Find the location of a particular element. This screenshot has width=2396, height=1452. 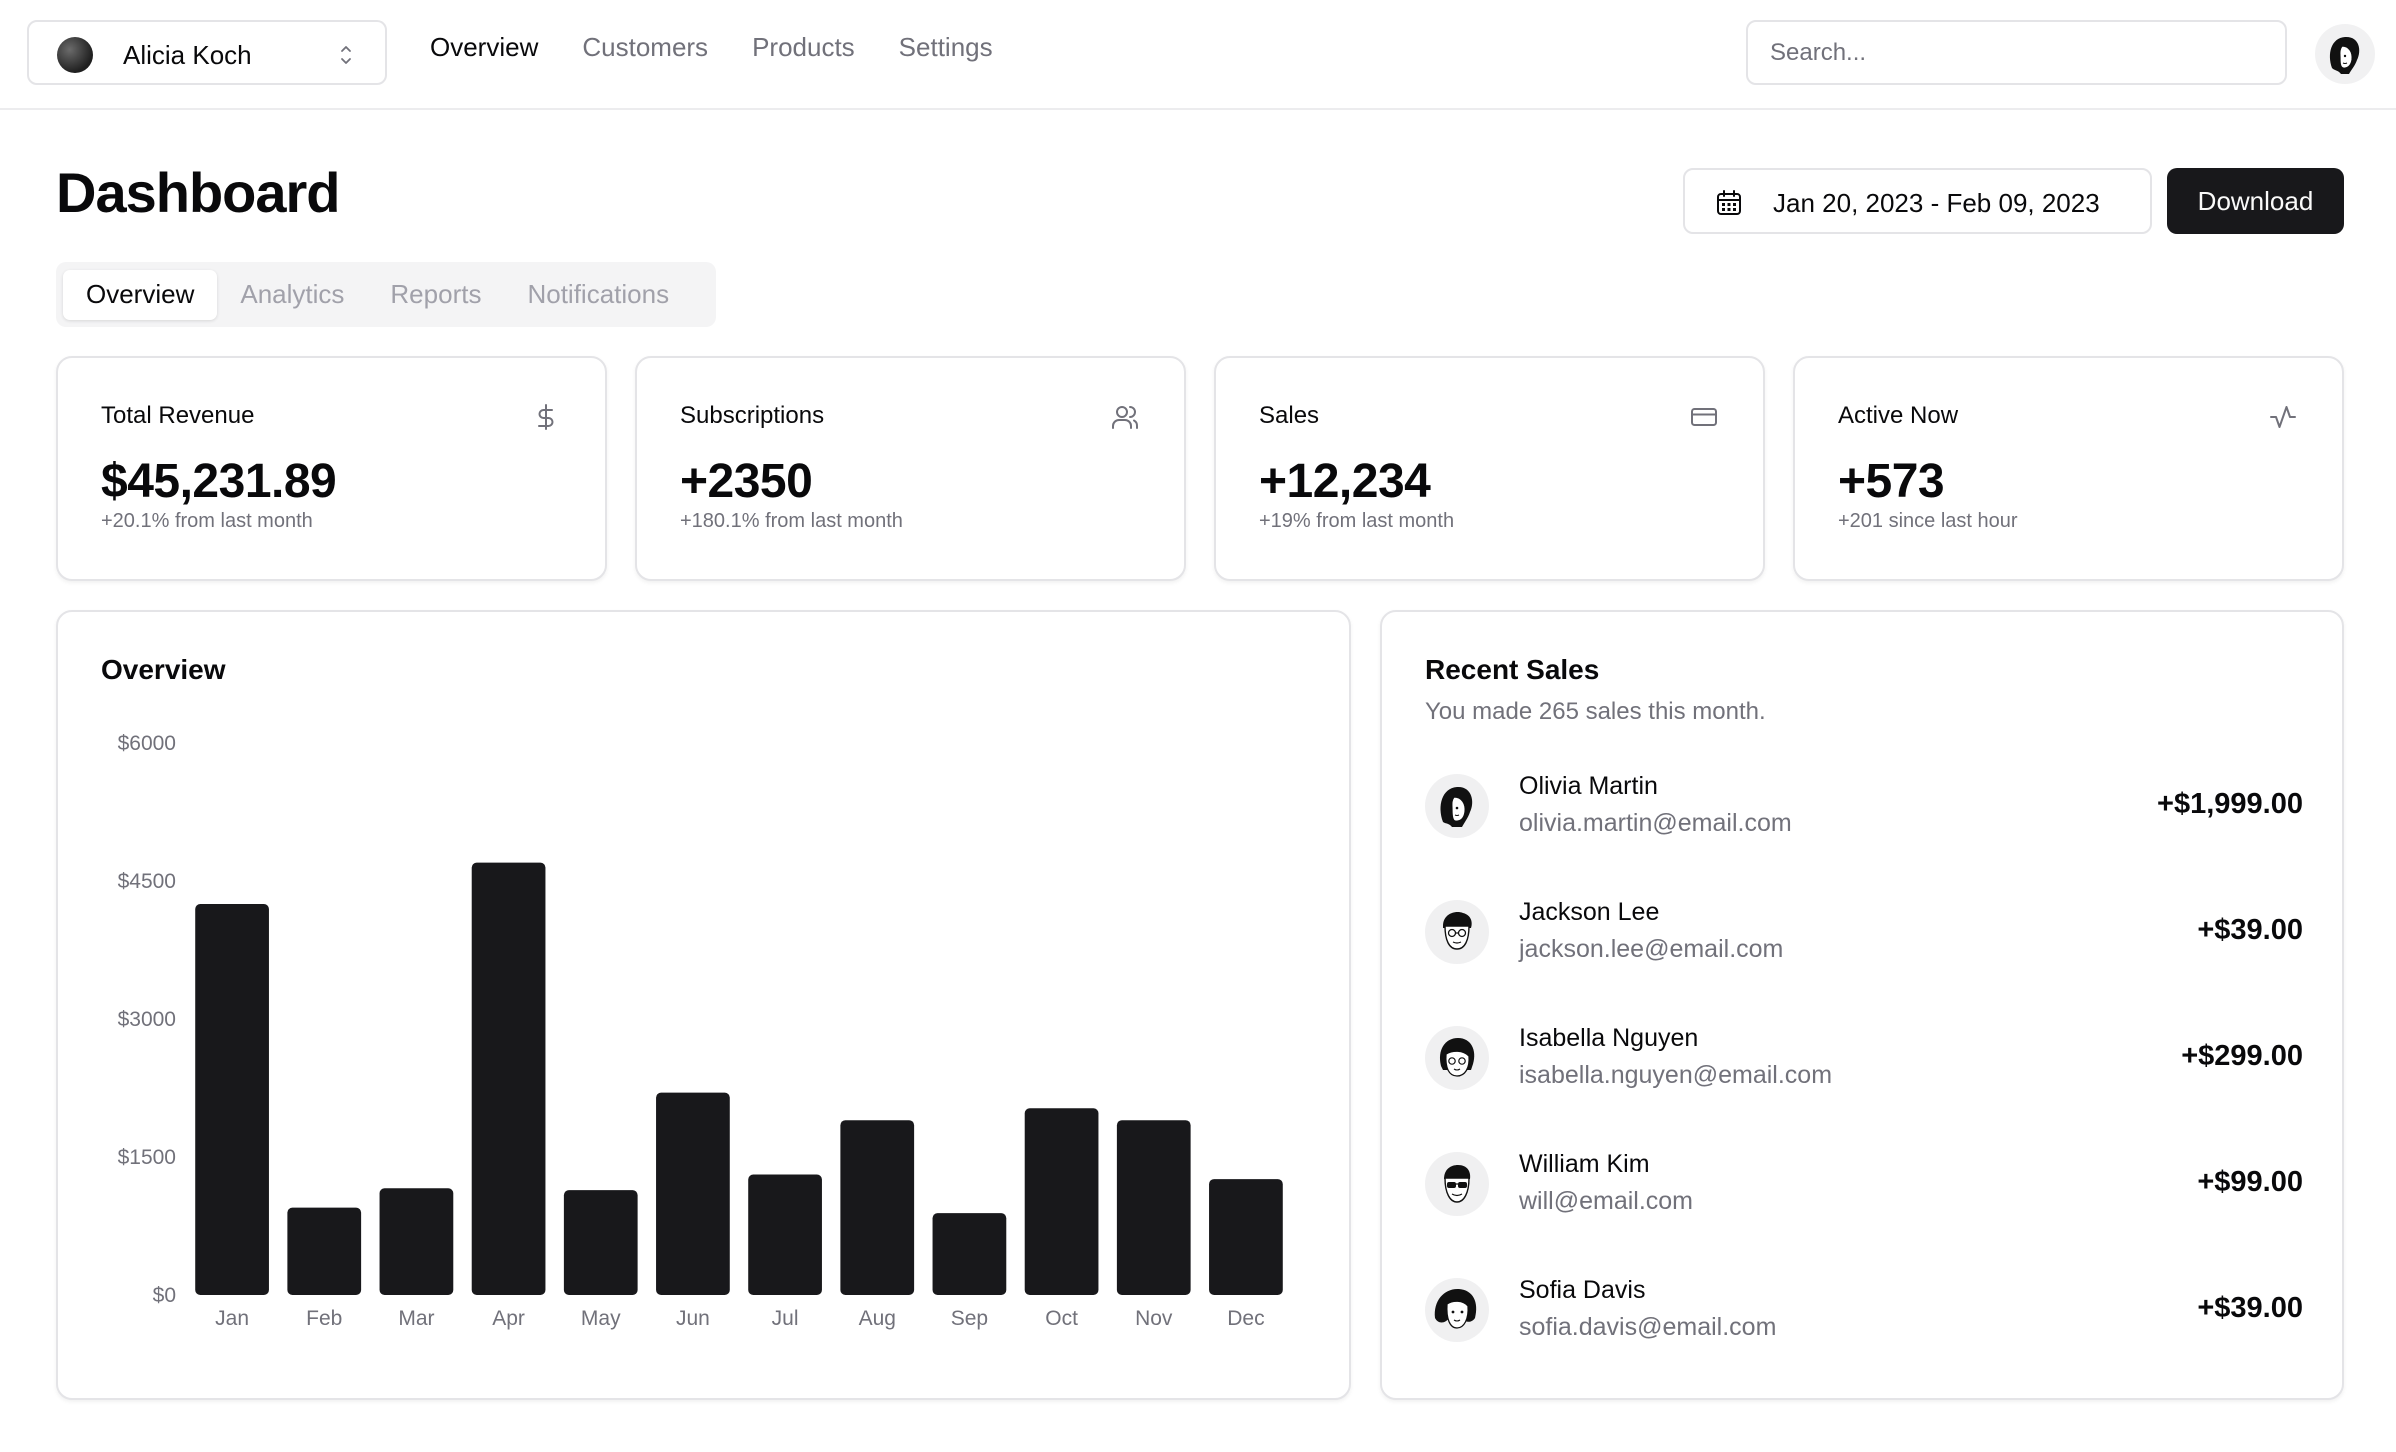

bar-jun is located at coordinates (693, 1193).